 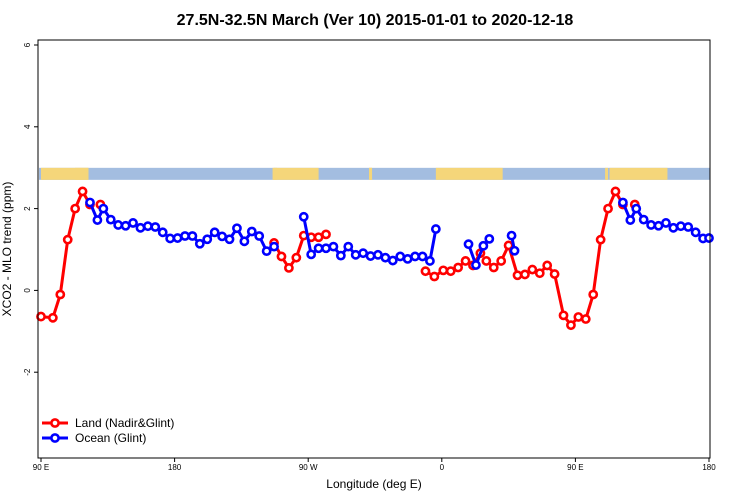 I want to click on y-tick-label-2: 2, so click(x=27, y=208).